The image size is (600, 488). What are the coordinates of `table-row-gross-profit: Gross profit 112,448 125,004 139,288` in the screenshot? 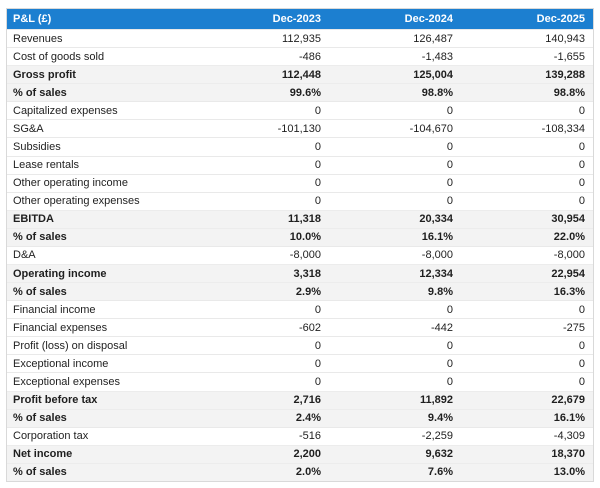 It's located at (300, 74).